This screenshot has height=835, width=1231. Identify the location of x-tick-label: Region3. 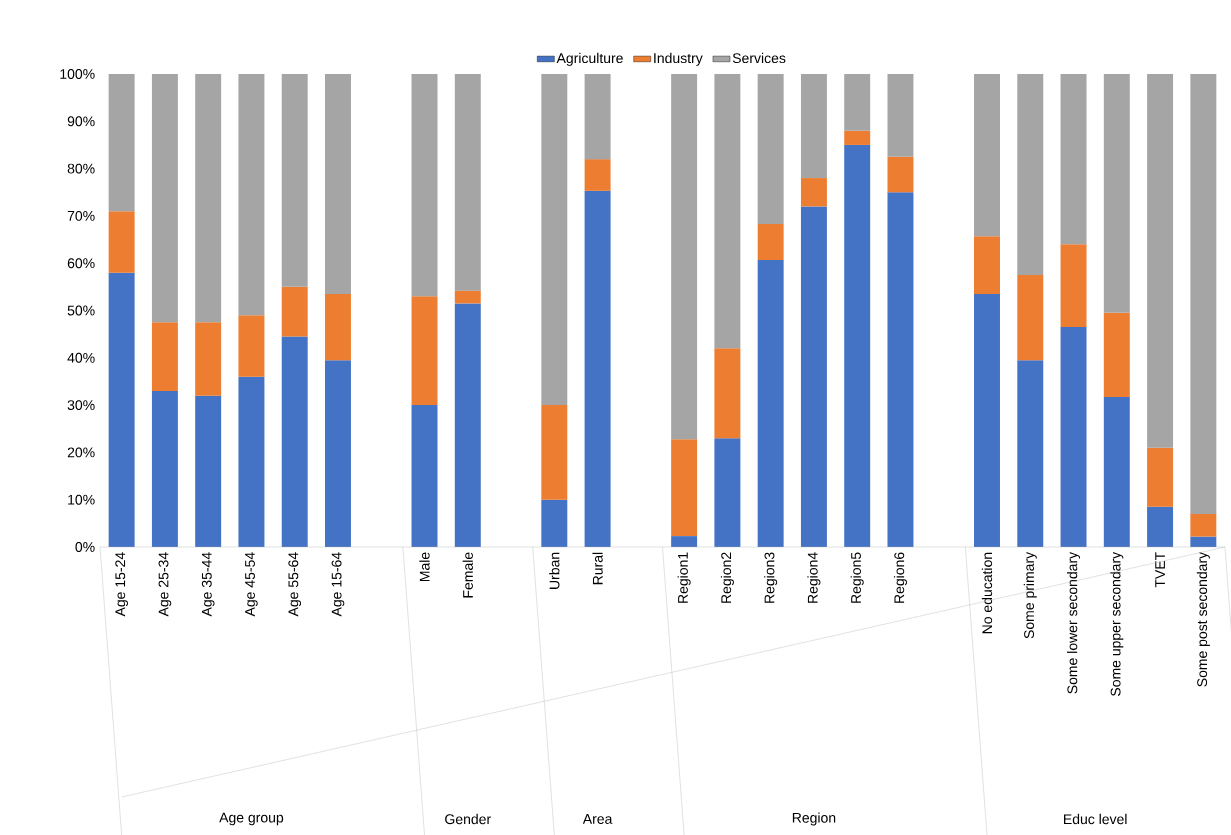
(771, 577).